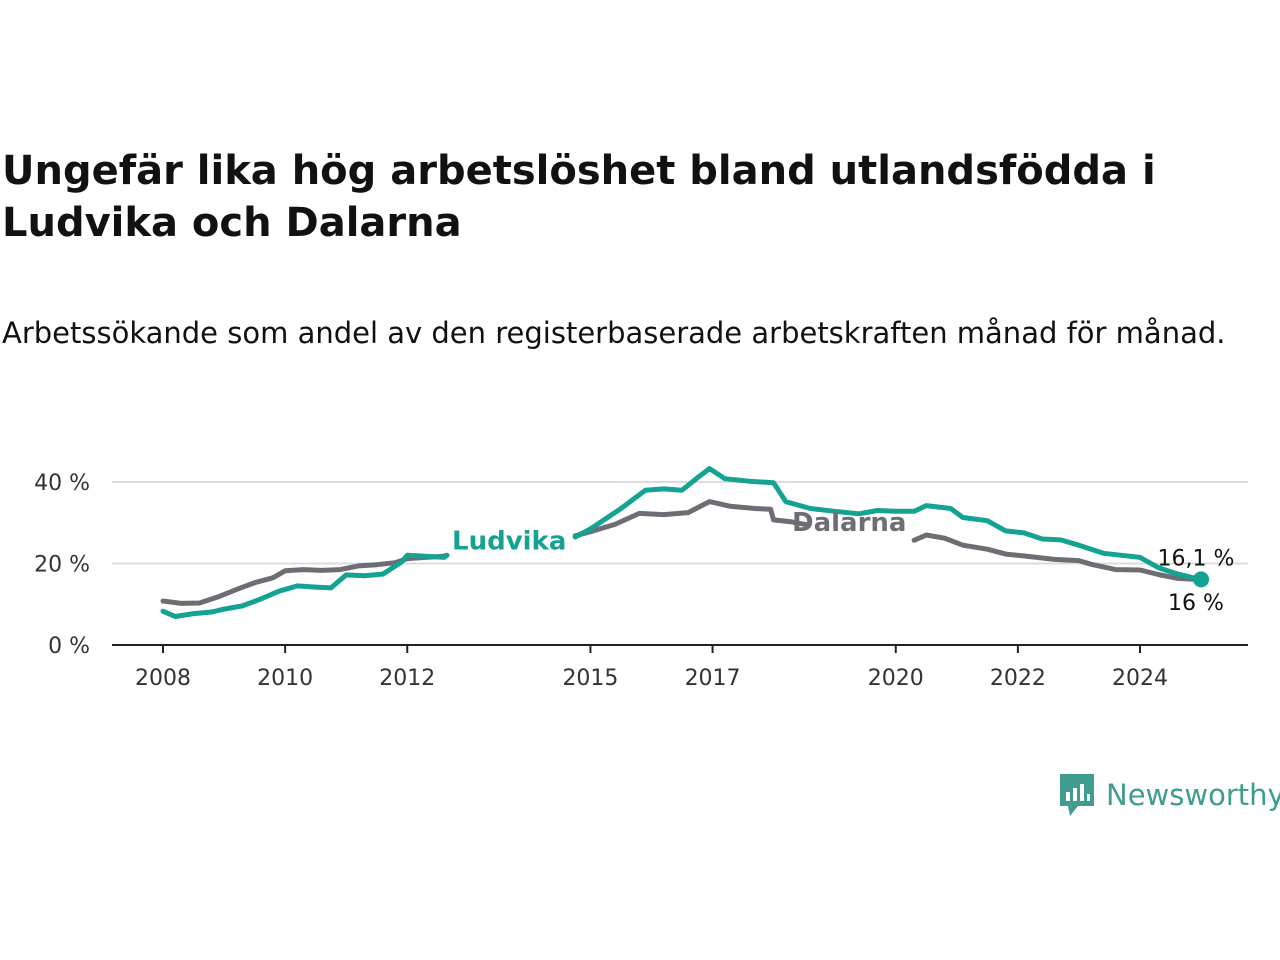 The height and width of the screenshot is (960, 1280). What do you see at coordinates (849, 523) in the screenshot?
I see `series-label-dalarna: Dalarna` at bounding box center [849, 523].